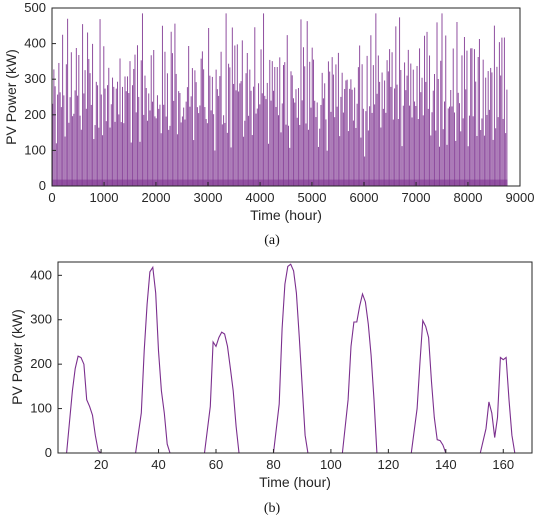 Image resolution: width=550 pixels, height=520 pixels. Describe the element at coordinates (35, 149) in the screenshot. I see `chart-a-y-tick-label: 100` at that location.